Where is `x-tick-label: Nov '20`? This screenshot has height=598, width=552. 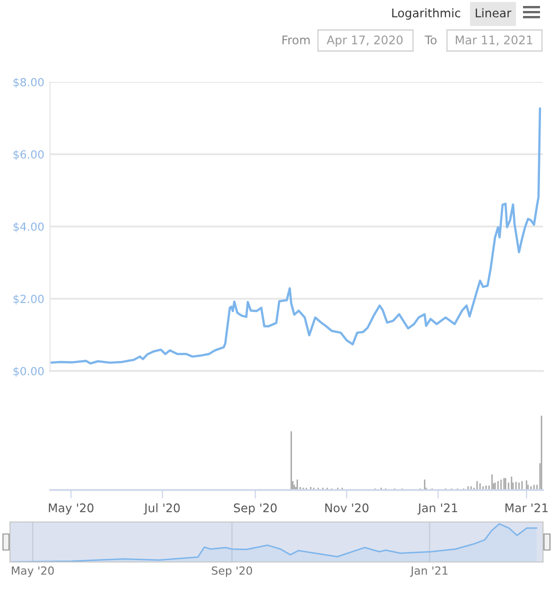
x-tick-label: Nov '20 is located at coordinates (346, 507).